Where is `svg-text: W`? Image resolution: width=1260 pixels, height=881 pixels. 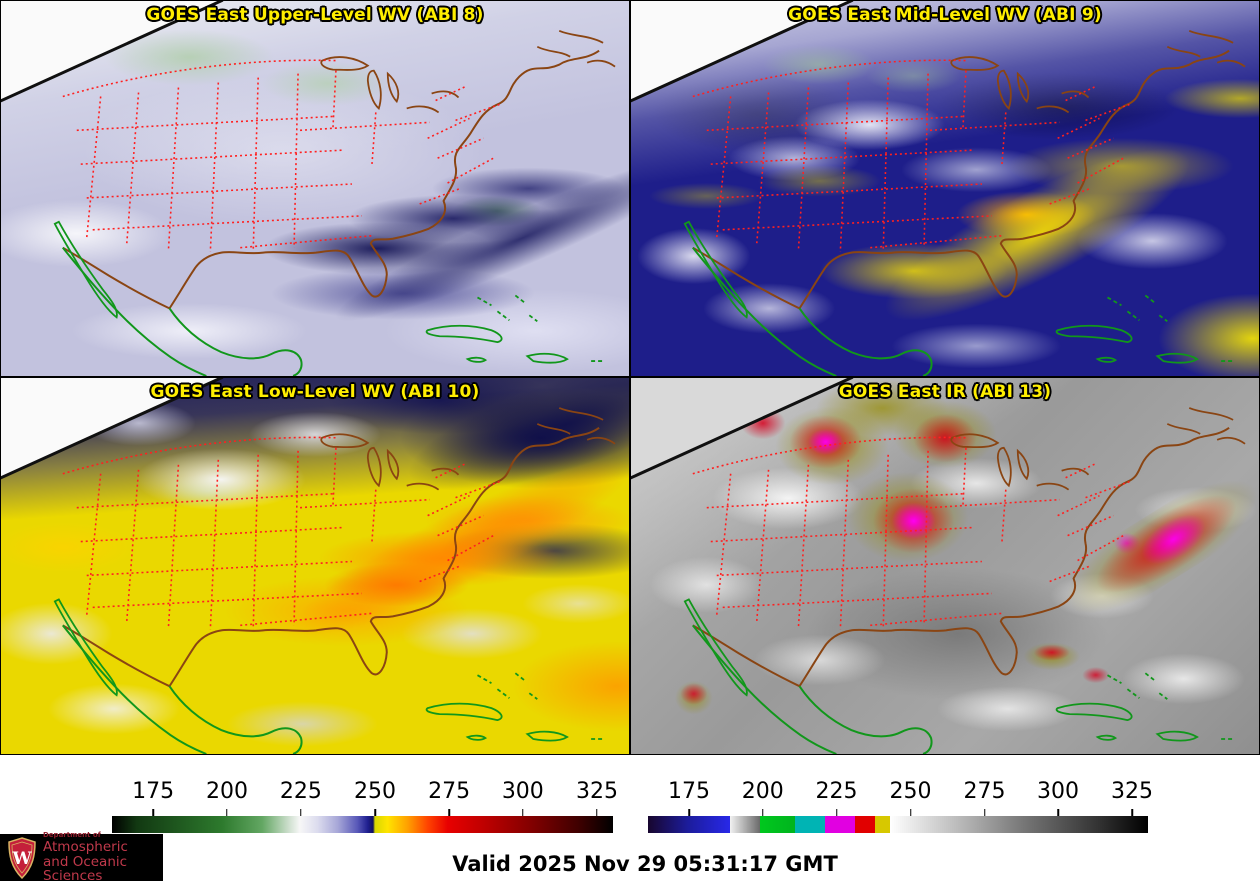 svg-text: W is located at coordinates (21, 859).